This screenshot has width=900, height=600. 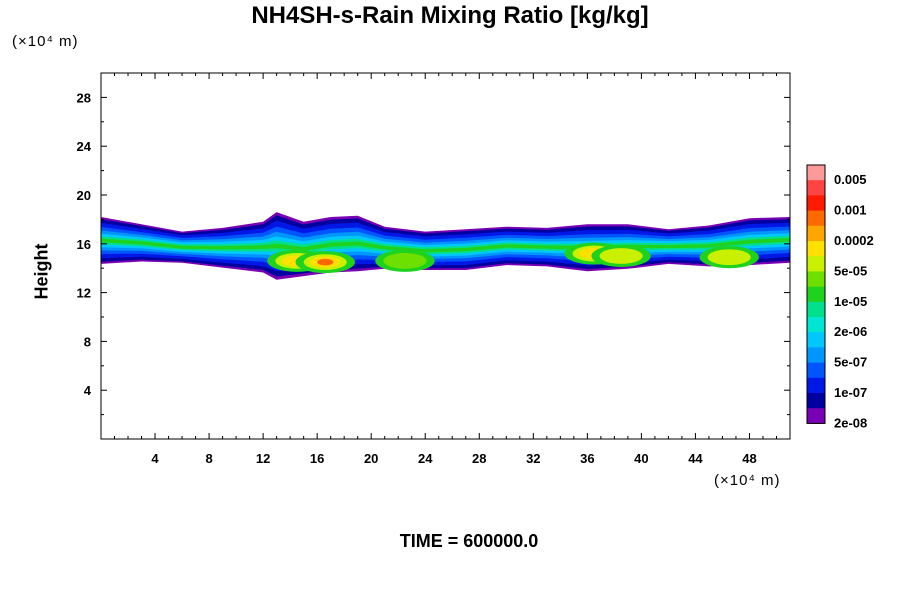 I want to click on colorbar-label: 1e-05, so click(x=850, y=301).